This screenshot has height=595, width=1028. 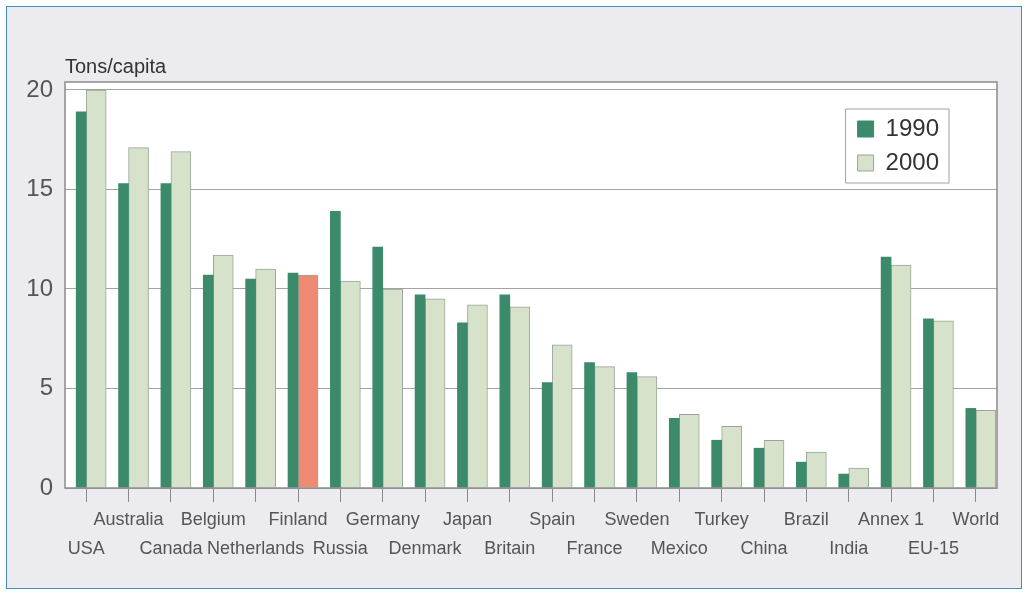 I want to click on x-tick-label: Finland, so click(x=298, y=519).